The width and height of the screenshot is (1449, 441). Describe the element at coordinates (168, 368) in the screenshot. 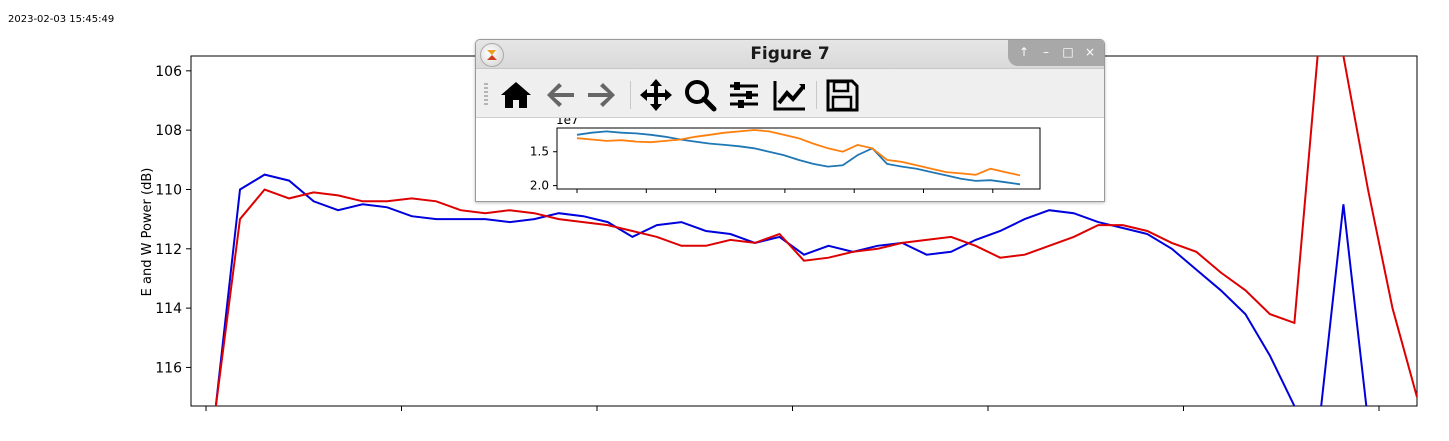

I see `y-tick-label: 116` at that location.